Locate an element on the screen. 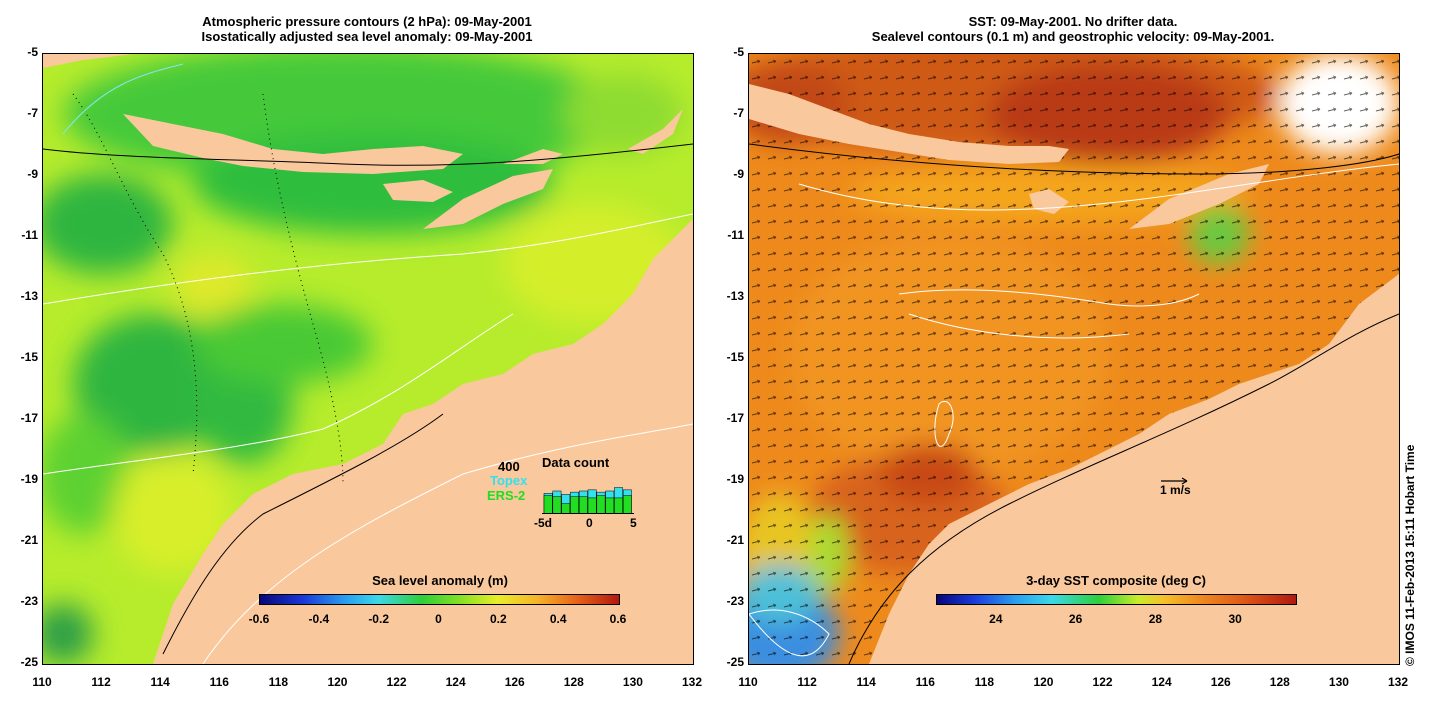  sst-colorbar-tick: 30 is located at coordinates (1235, 619).